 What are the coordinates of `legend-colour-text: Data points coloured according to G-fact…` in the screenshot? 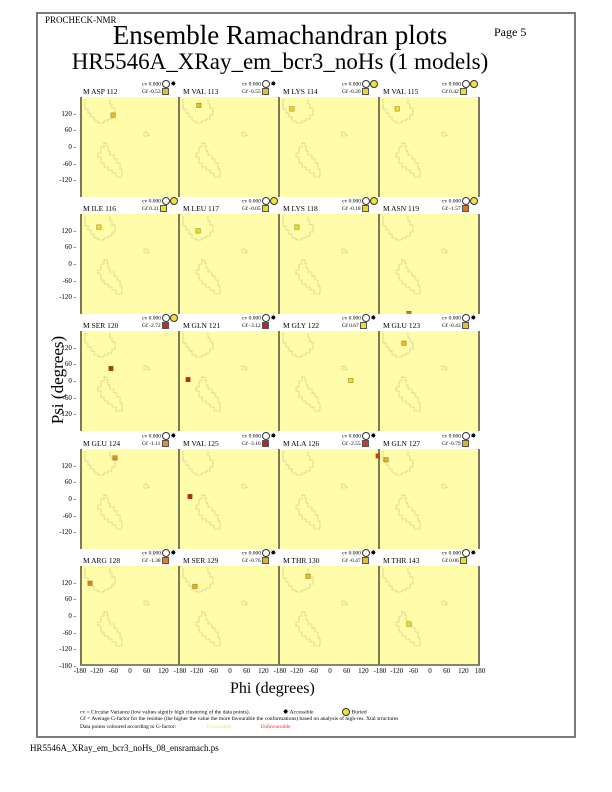 It's located at (128, 727).